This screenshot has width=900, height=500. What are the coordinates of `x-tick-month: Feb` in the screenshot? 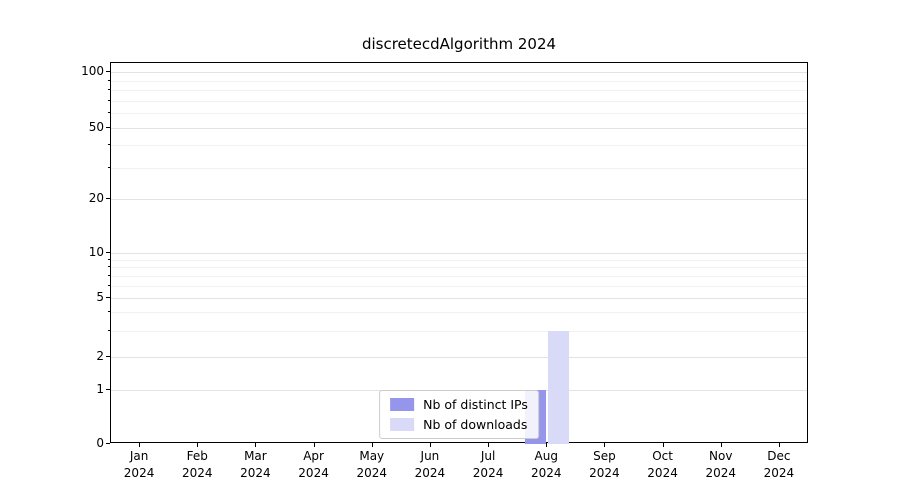 It's located at (197, 456).